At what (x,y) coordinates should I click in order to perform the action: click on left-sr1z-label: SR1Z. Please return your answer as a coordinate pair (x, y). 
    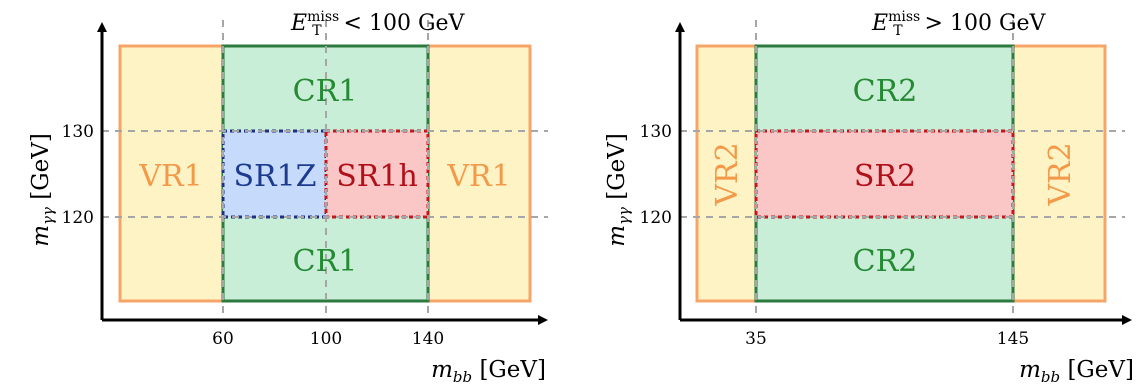
    Looking at the image, I should click on (274, 176).